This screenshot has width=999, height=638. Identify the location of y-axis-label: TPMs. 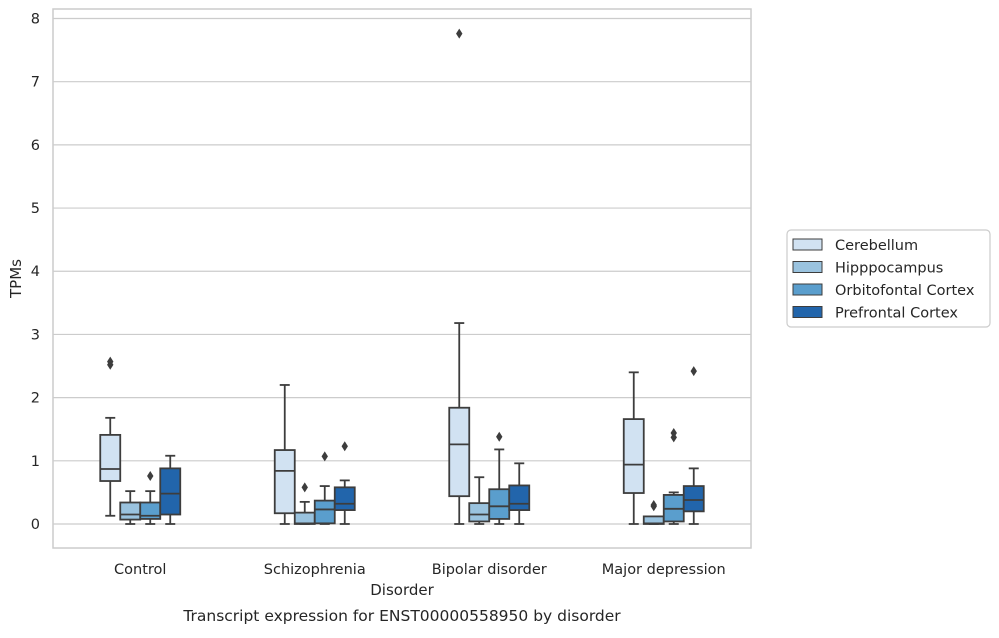
(16, 279).